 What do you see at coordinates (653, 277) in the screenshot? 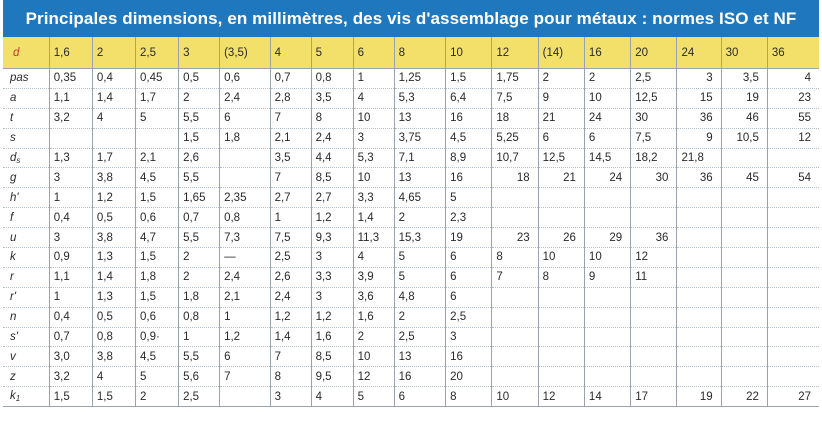
I see `table-cell: 11` at bounding box center [653, 277].